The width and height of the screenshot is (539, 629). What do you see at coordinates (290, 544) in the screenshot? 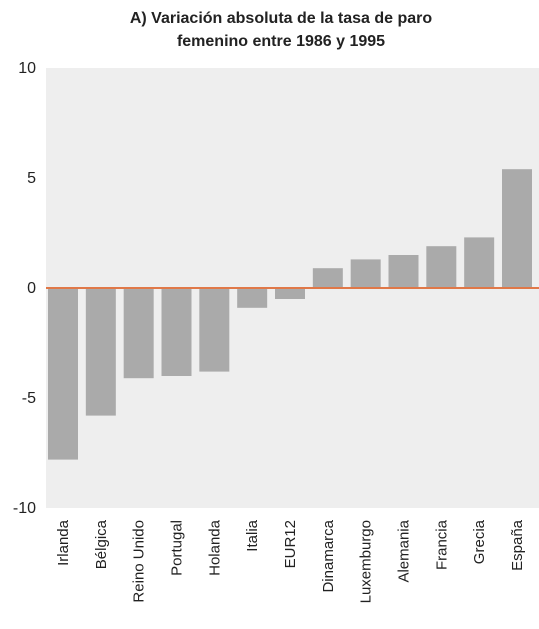
I see `x-tick-label: EUR12` at bounding box center [290, 544].